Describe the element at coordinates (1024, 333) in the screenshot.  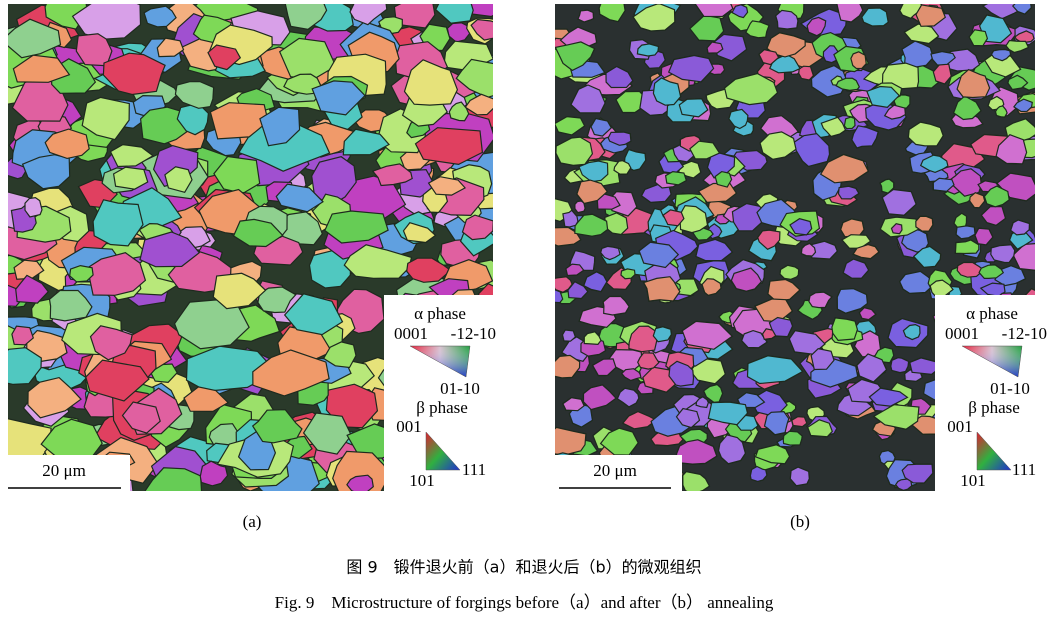
I see `legend-corner: -12-10` at that location.